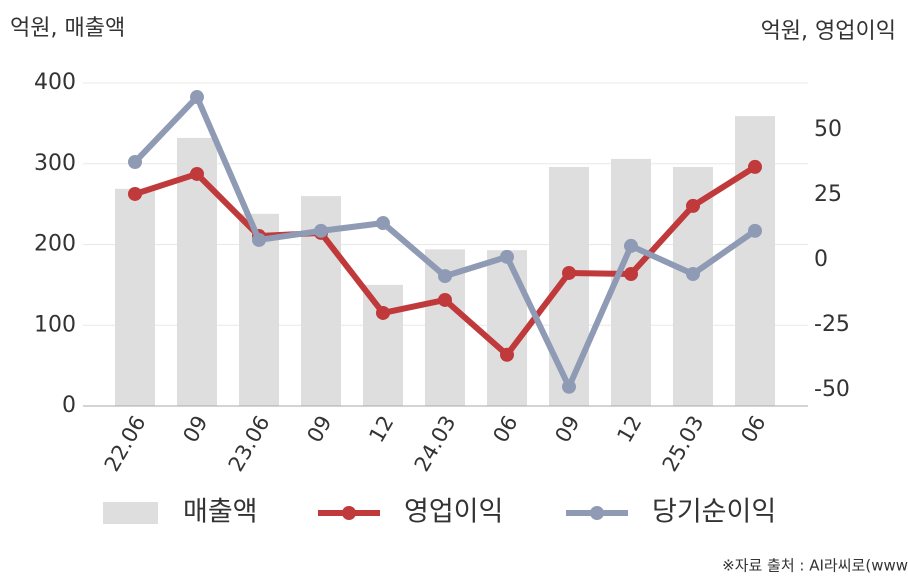 The height and width of the screenshot is (580, 908). I want to click on y-tick-label: 200, so click(55, 244).